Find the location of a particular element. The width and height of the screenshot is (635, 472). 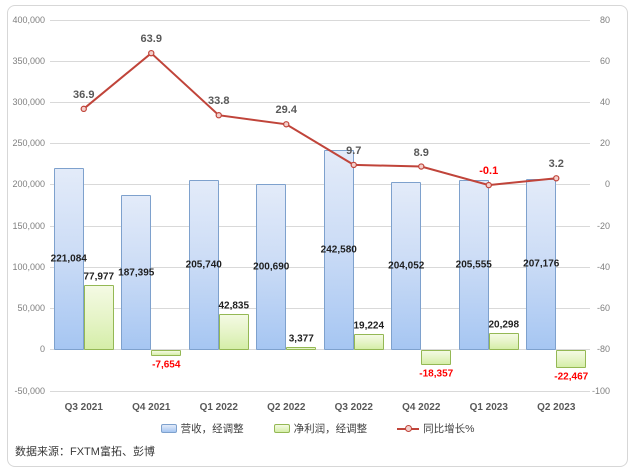

right-axis-tick: 20 is located at coordinates (604, 143).